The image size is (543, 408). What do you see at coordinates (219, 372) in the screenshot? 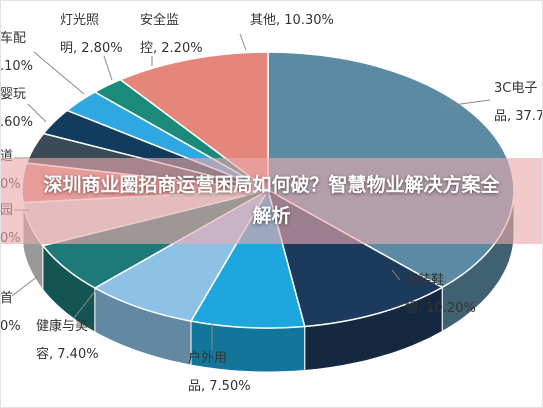
I see `slice-3-label: 户外用品, 7.50%` at bounding box center [219, 372].